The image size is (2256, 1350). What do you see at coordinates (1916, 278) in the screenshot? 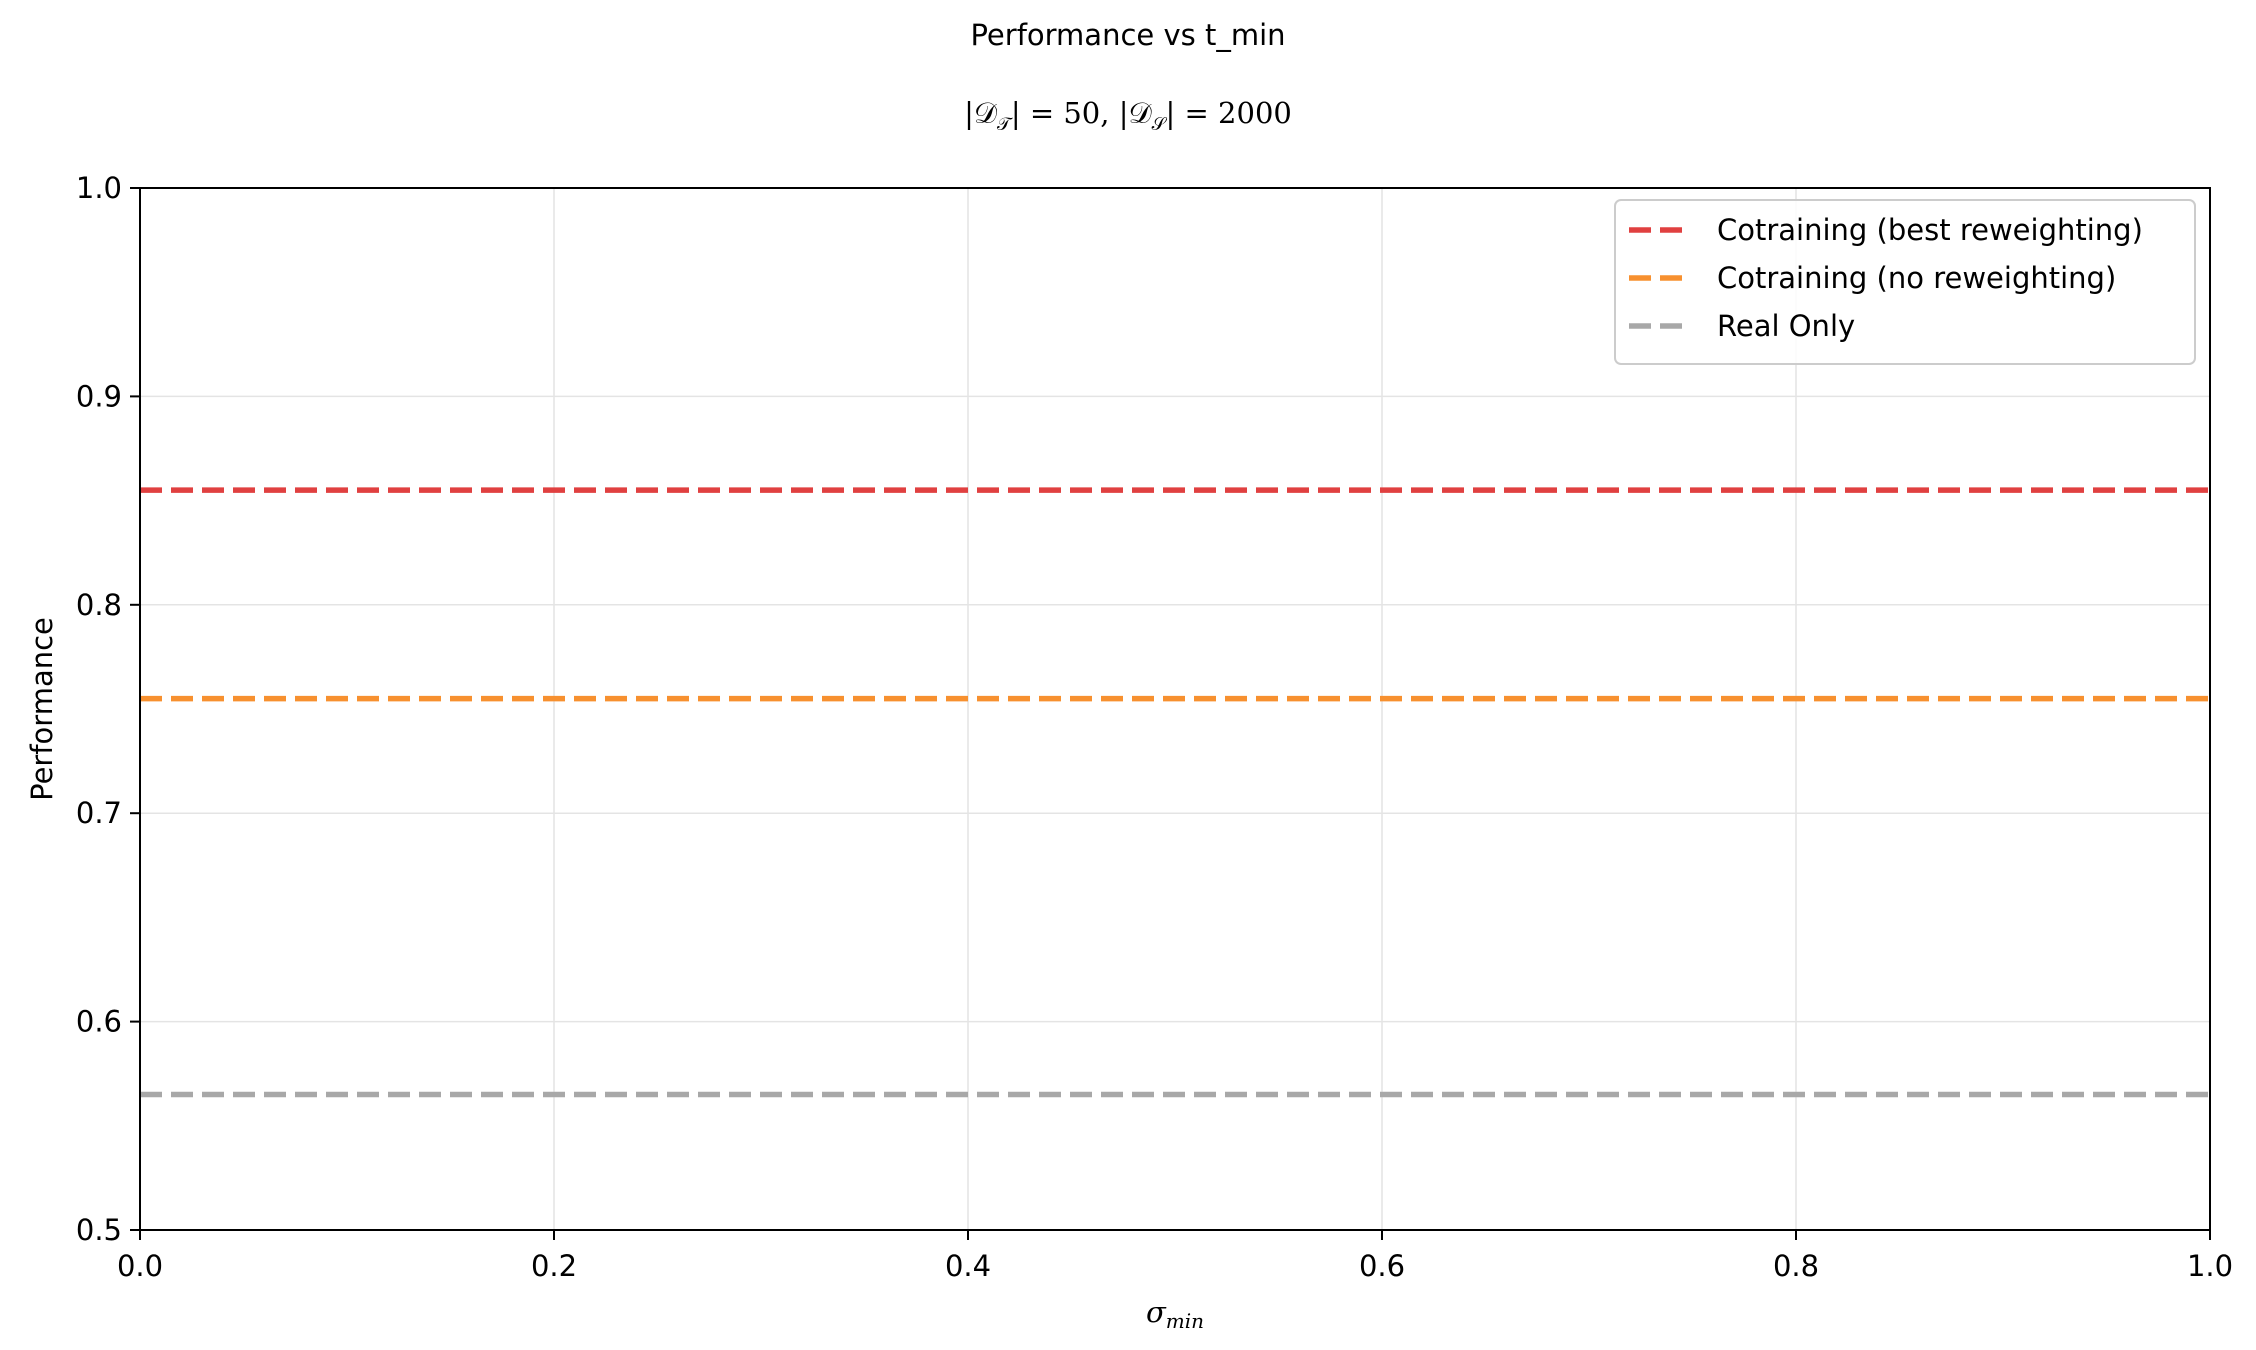
I see `legend-label: Cotraining (no reweighting)` at bounding box center [1916, 278].